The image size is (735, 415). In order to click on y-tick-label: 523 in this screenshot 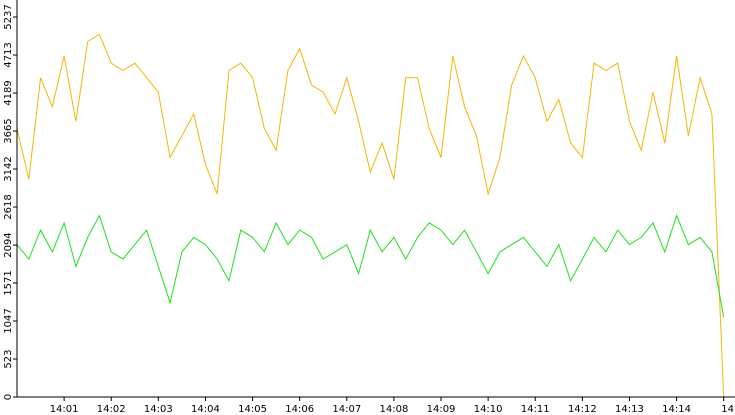, I will do `click(8, 359)`.